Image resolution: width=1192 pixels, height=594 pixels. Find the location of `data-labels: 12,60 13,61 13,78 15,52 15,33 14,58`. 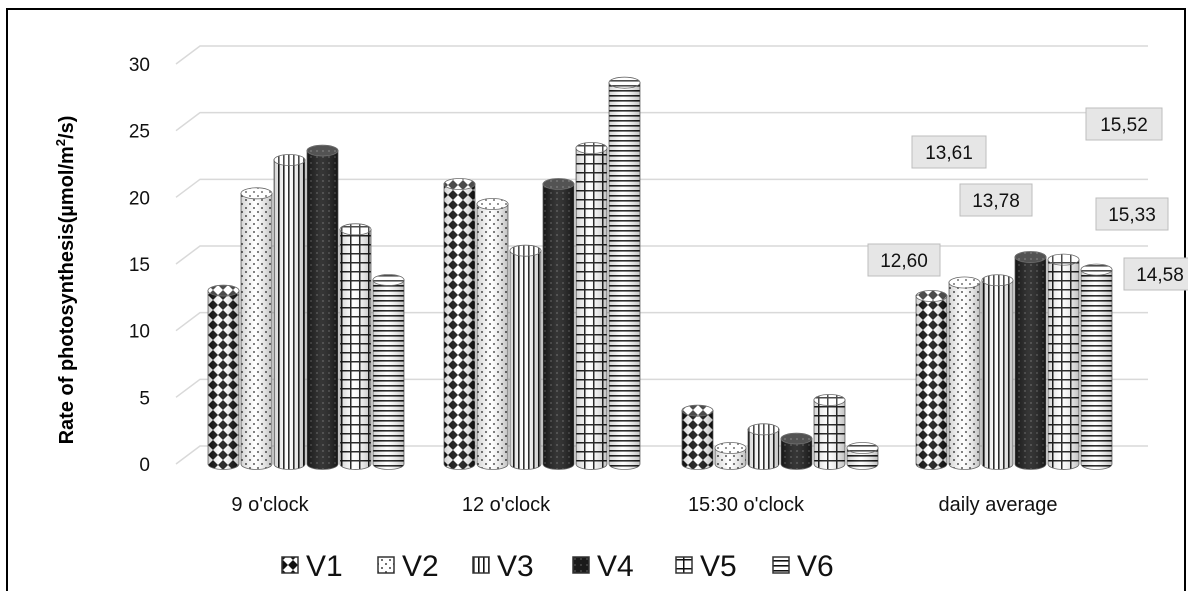

data-labels: 12,60 13,61 13,78 15,52 15,33 14,58 is located at coordinates (1027, 199).